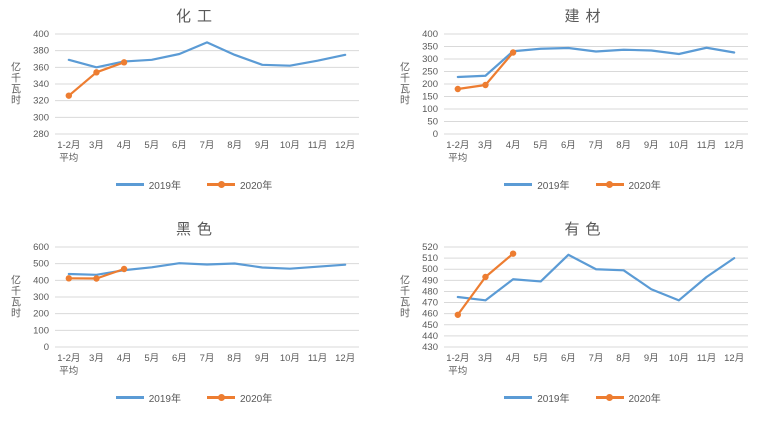 The width and height of the screenshot is (777, 426). I want to click on y-tick-label: 50, so click(432, 122).